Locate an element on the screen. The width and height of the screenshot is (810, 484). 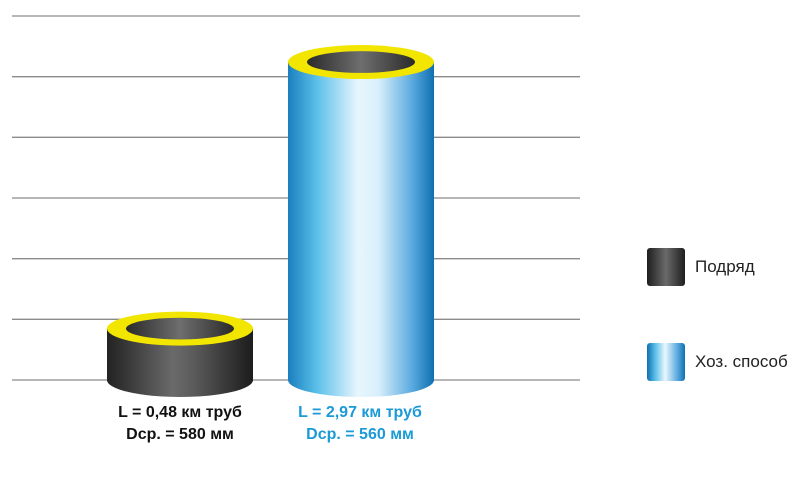
bar-khoz-sposob is located at coordinates (361, 221).